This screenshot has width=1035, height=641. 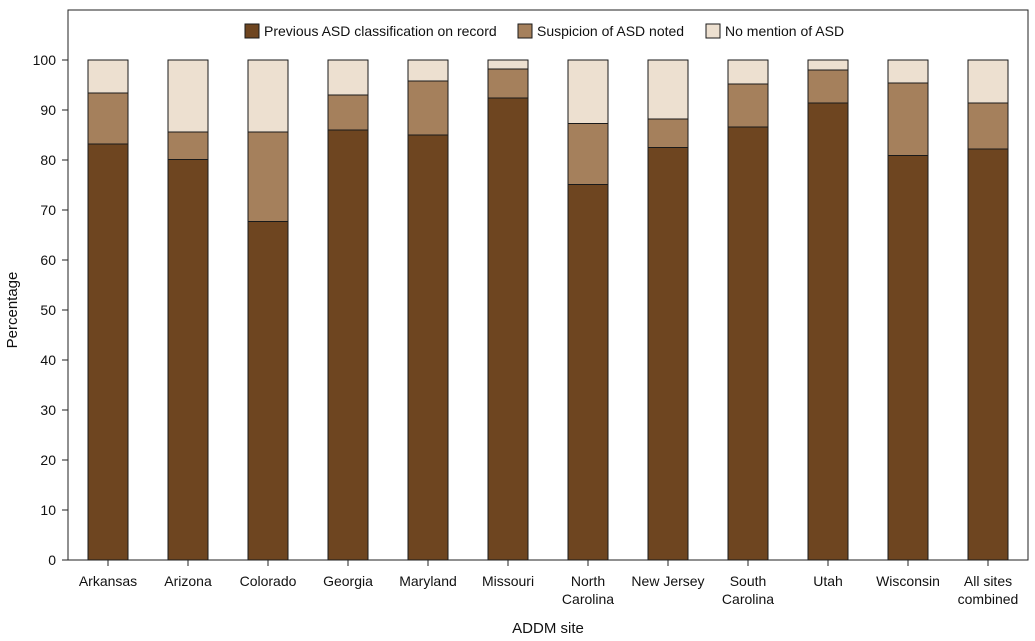 I want to click on bar-georgia-suspicion-of-asd-noted, so click(x=348, y=112).